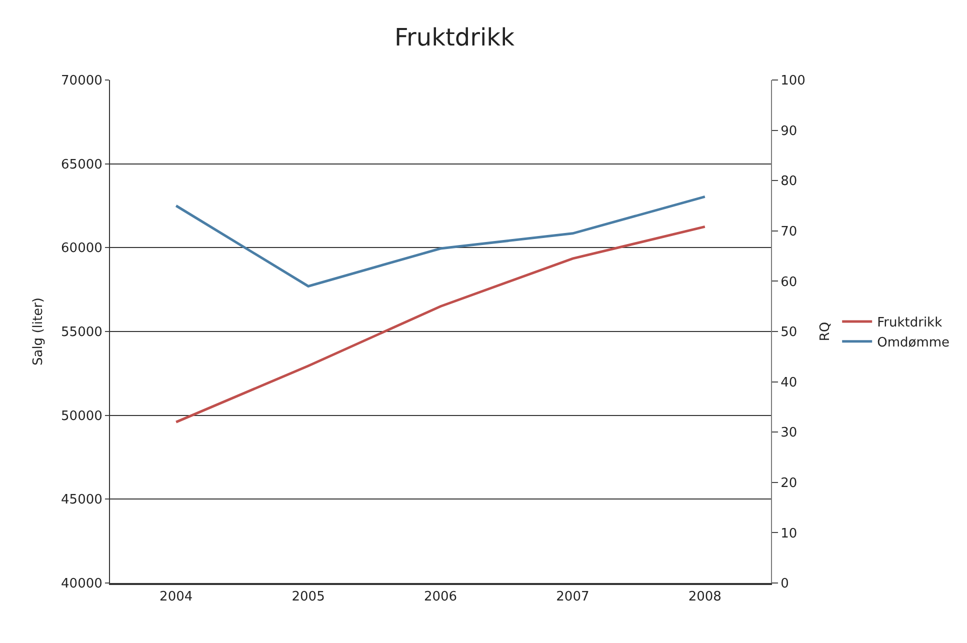 This screenshot has height=643, width=967. I want to click on y2-tick-label: 80, so click(789, 182).